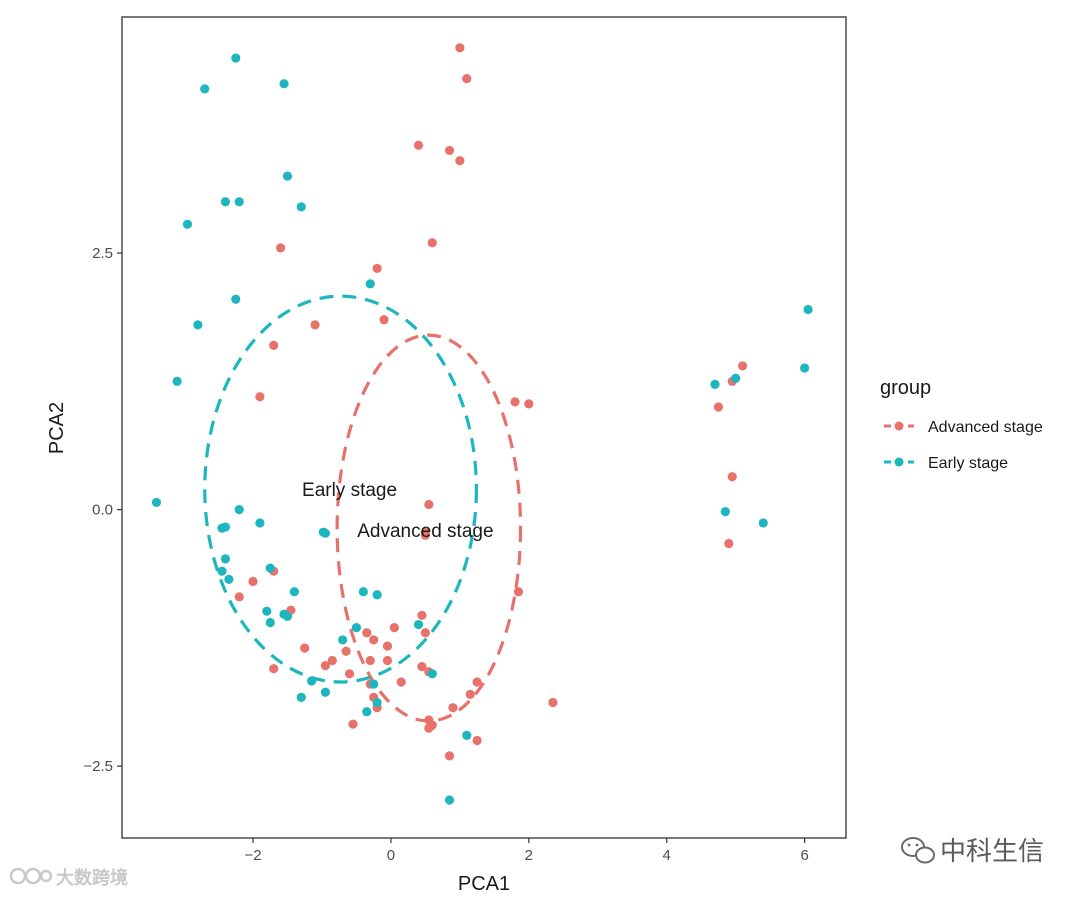 The height and width of the screenshot is (897, 1080). Describe the element at coordinates (804, 855) in the screenshot. I see `x-tick-label-4: 6` at that location.